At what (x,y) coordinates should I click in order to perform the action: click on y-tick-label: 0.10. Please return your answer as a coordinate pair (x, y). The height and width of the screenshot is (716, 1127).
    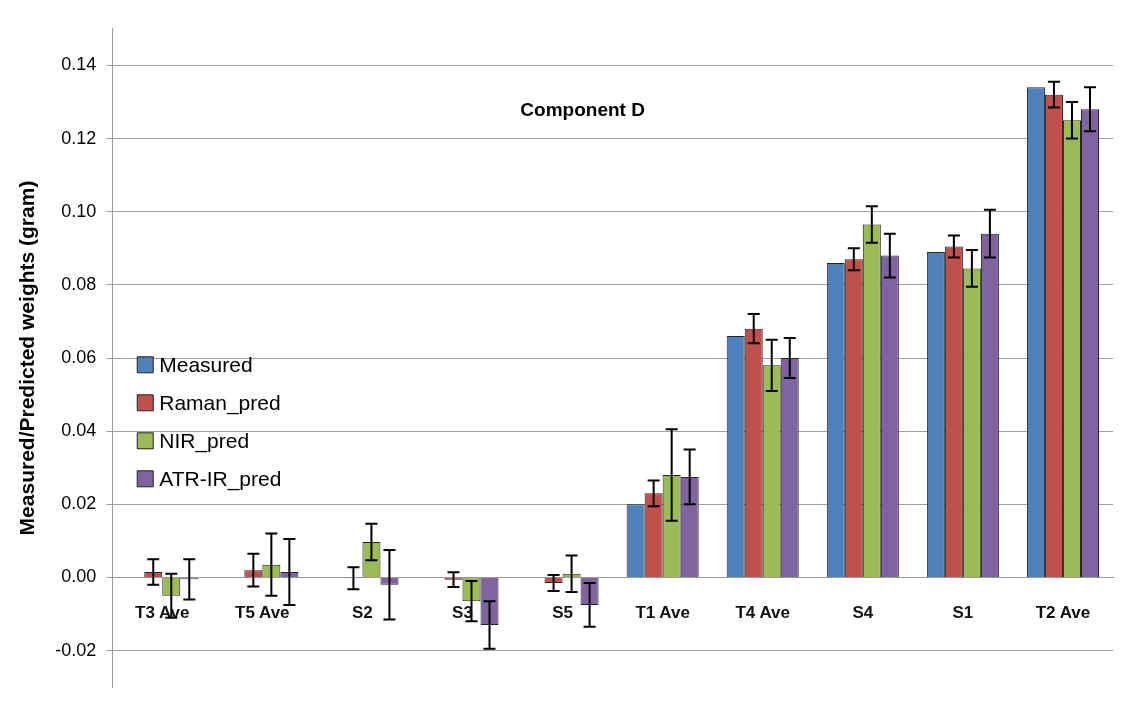
    Looking at the image, I should click on (79, 210).